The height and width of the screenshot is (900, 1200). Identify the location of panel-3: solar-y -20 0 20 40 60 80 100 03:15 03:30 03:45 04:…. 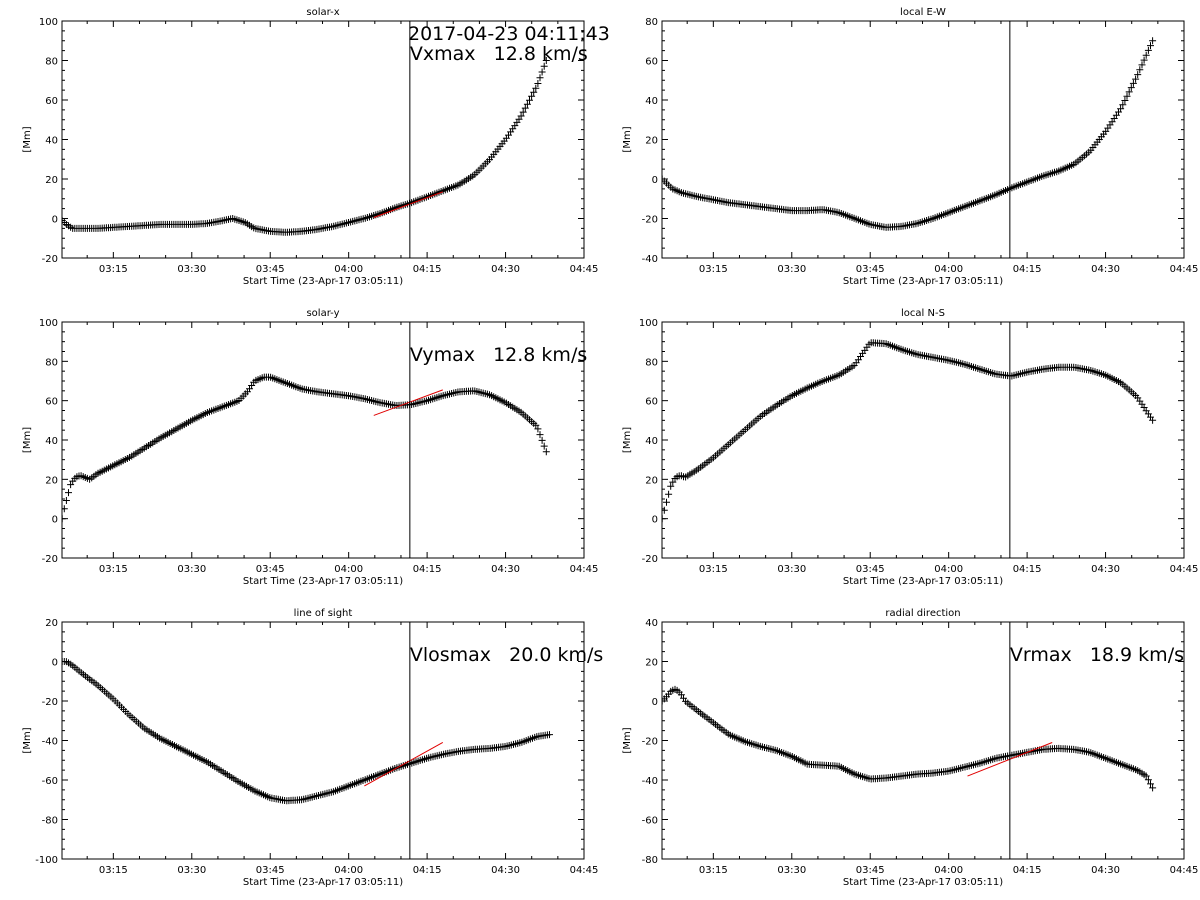
(310, 447).